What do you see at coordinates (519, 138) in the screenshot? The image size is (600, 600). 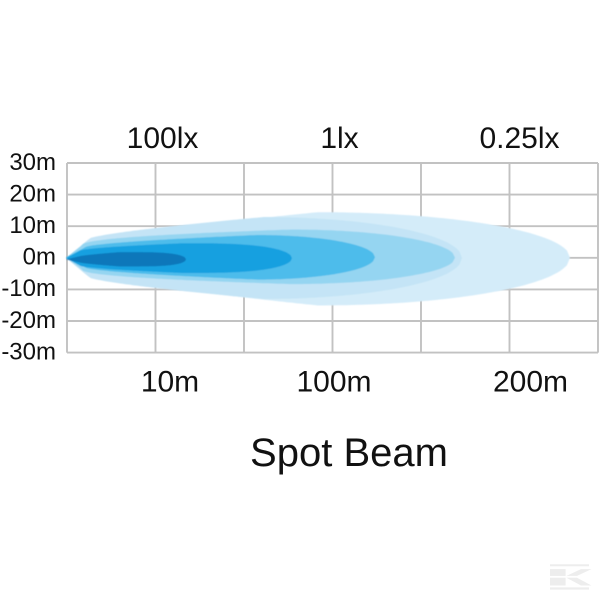 I see `svg-text: 0.25lx` at bounding box center [519, 138].